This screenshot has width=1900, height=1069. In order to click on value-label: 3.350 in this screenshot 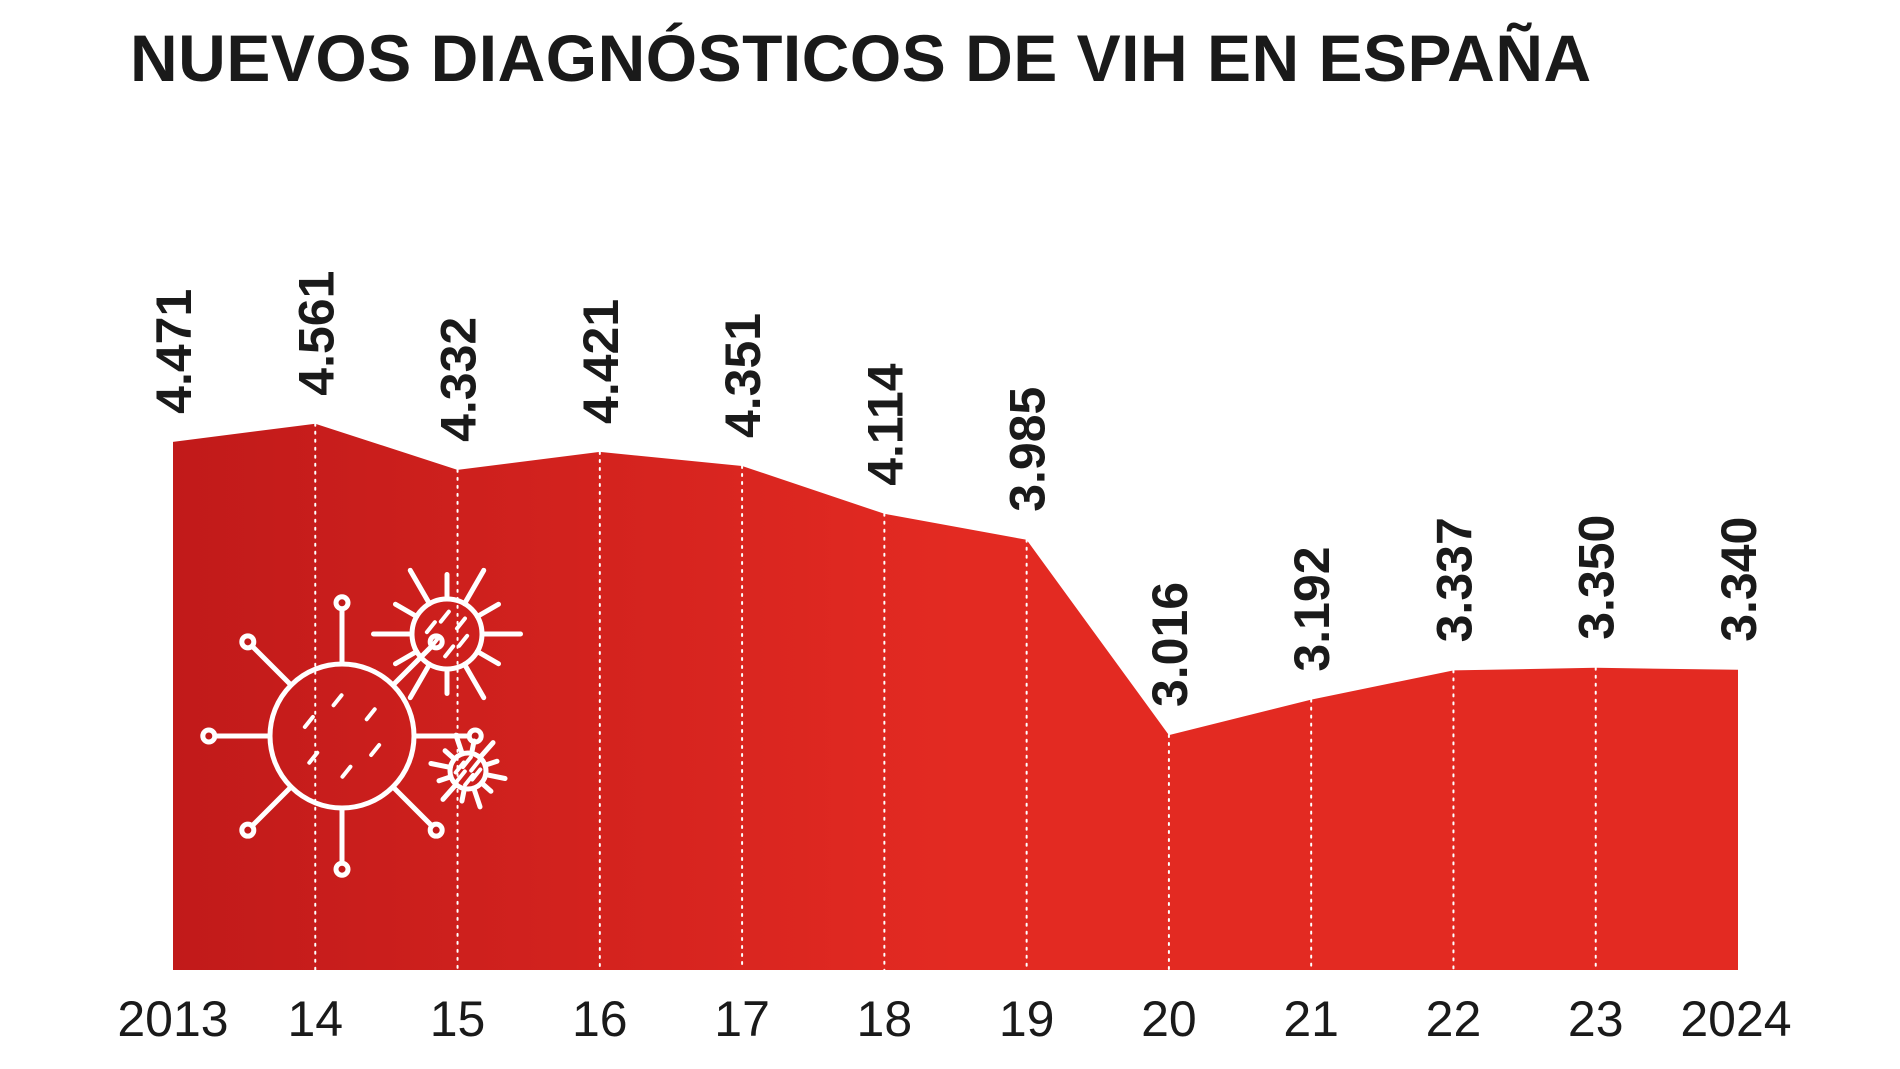, I will do `click(1597, 577)`.